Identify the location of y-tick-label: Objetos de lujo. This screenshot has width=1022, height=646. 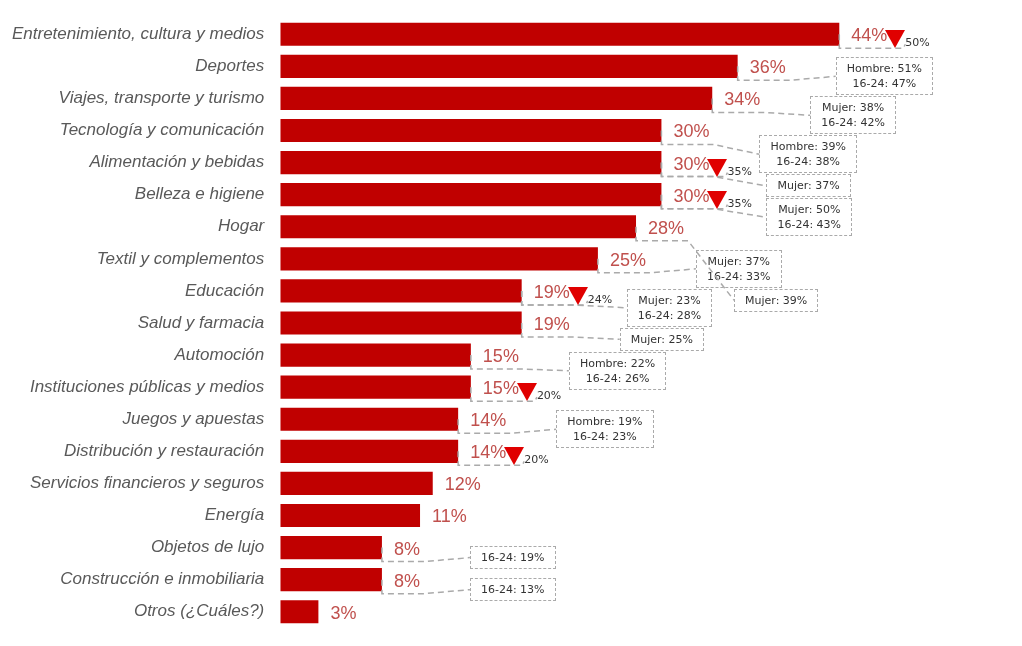
(207, 547).